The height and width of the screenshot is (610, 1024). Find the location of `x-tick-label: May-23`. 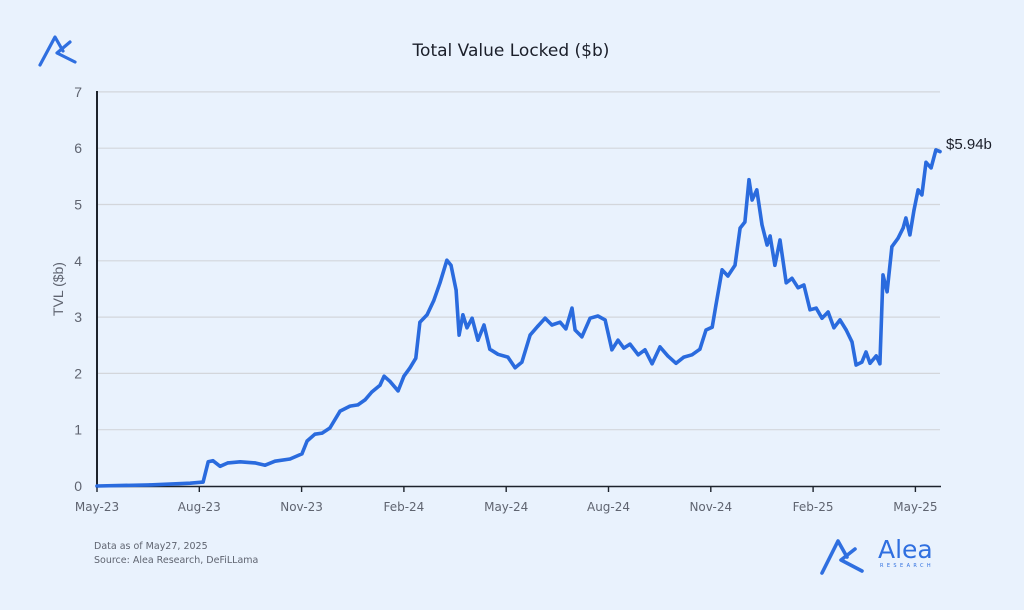

x-tick-label: May-23 is located at coordinates (97, 507).